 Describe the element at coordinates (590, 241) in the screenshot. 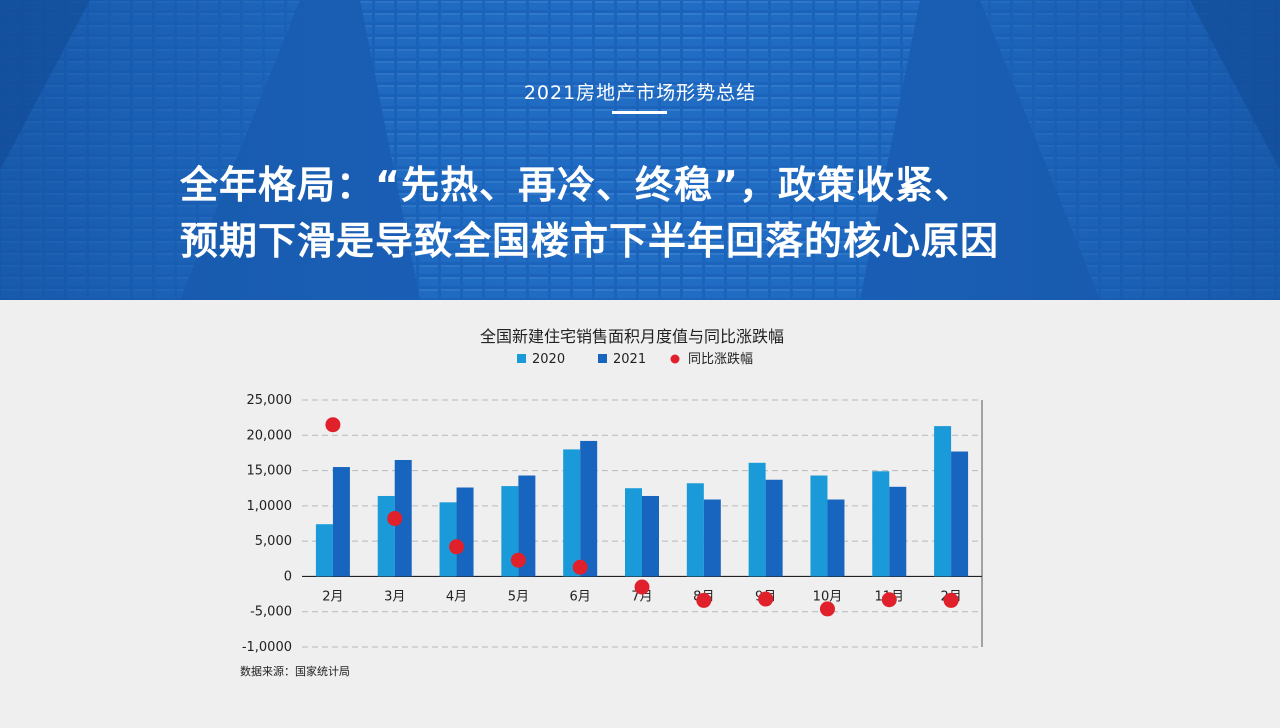

I see `headline-line-2: 预期下滑是导致全国楼市下半年回落的核心原因` at that location.